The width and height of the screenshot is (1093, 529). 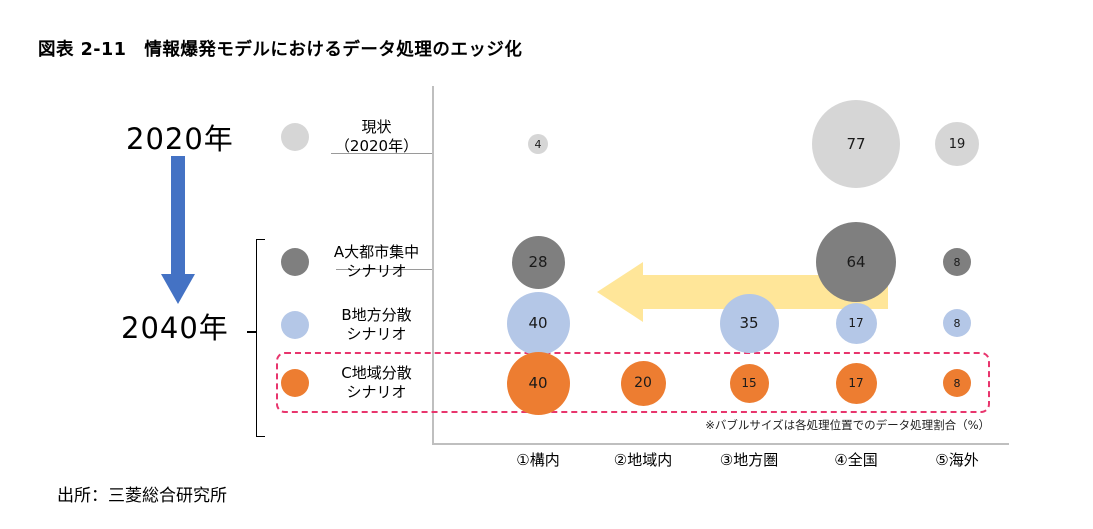 I want to click on legend-label-scenario-a: A大都市集中 シナリオ, so click(x=376, y=262).